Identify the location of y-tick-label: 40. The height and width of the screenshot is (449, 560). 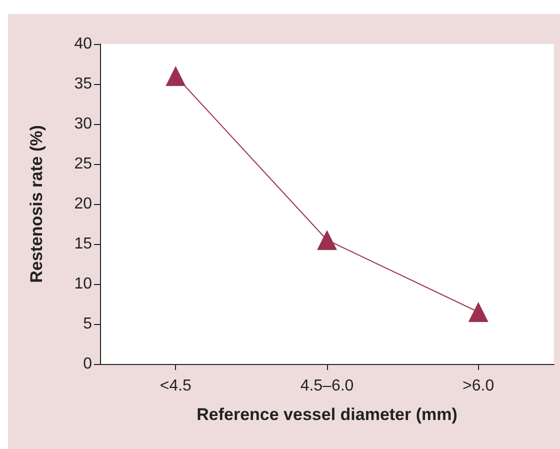
(83, 44).